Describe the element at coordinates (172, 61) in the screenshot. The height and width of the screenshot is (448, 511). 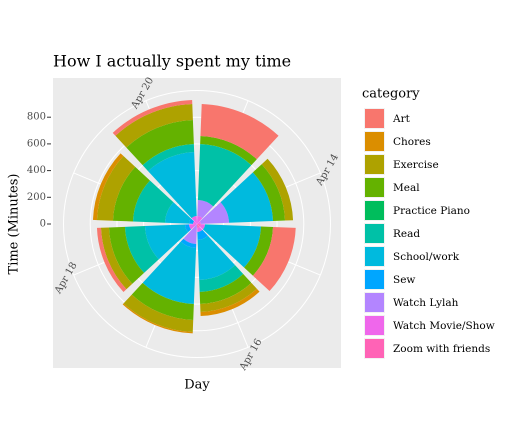
I see `chart-title: How I actually spent my time` at that location.